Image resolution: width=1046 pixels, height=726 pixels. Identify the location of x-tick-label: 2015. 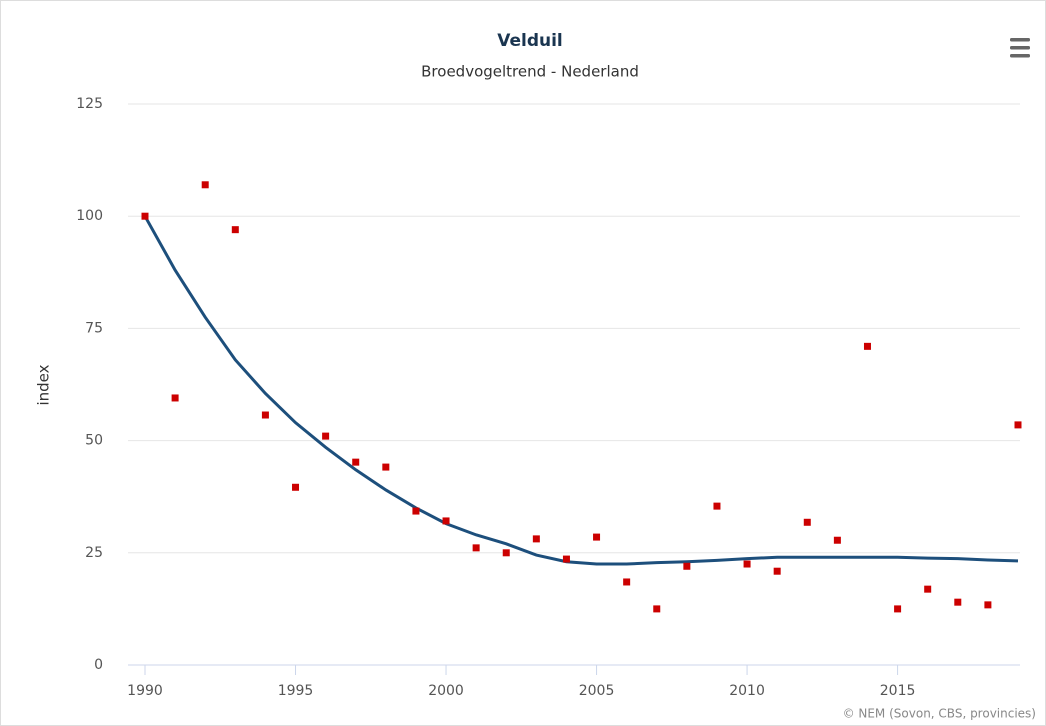
(898, 691).